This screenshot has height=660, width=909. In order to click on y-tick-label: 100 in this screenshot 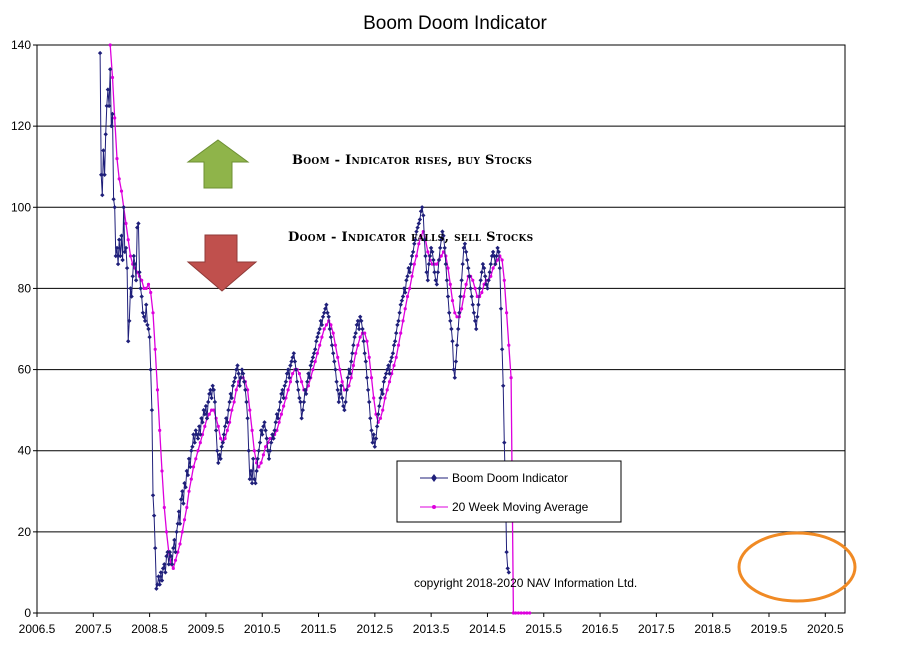, I will do `click(21, 207)`.